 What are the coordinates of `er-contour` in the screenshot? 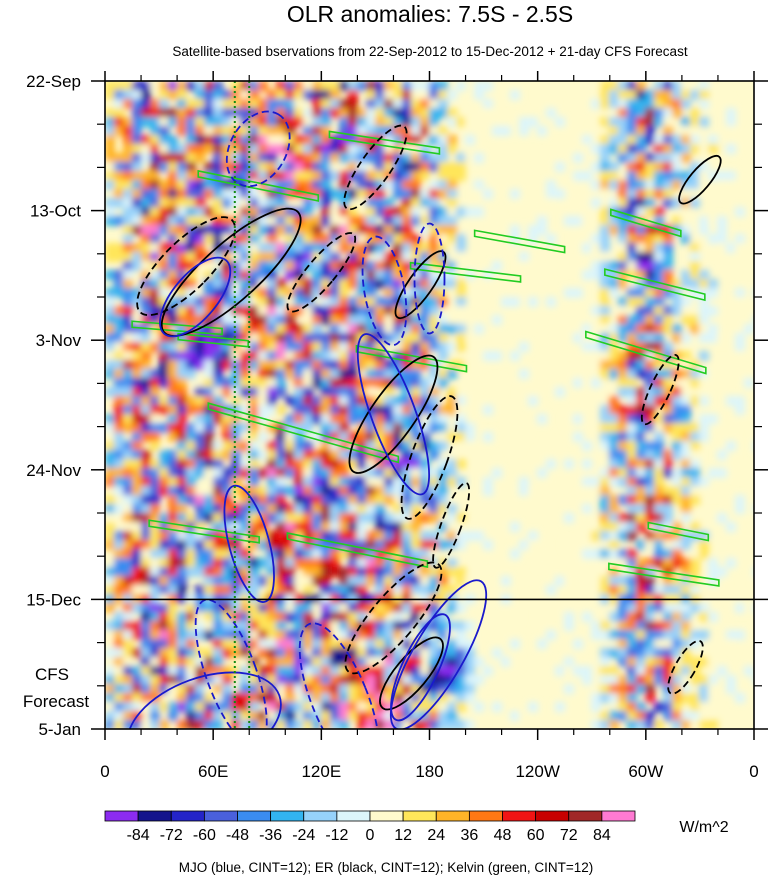 It's located at (685, 667).